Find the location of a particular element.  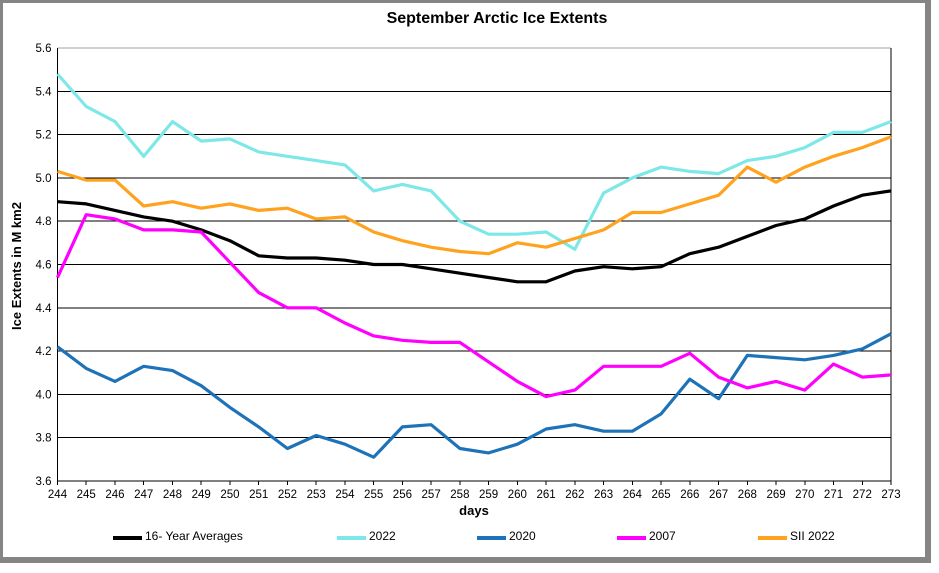

y-tick-label: 4.6 is located at coordinates (44, 266).